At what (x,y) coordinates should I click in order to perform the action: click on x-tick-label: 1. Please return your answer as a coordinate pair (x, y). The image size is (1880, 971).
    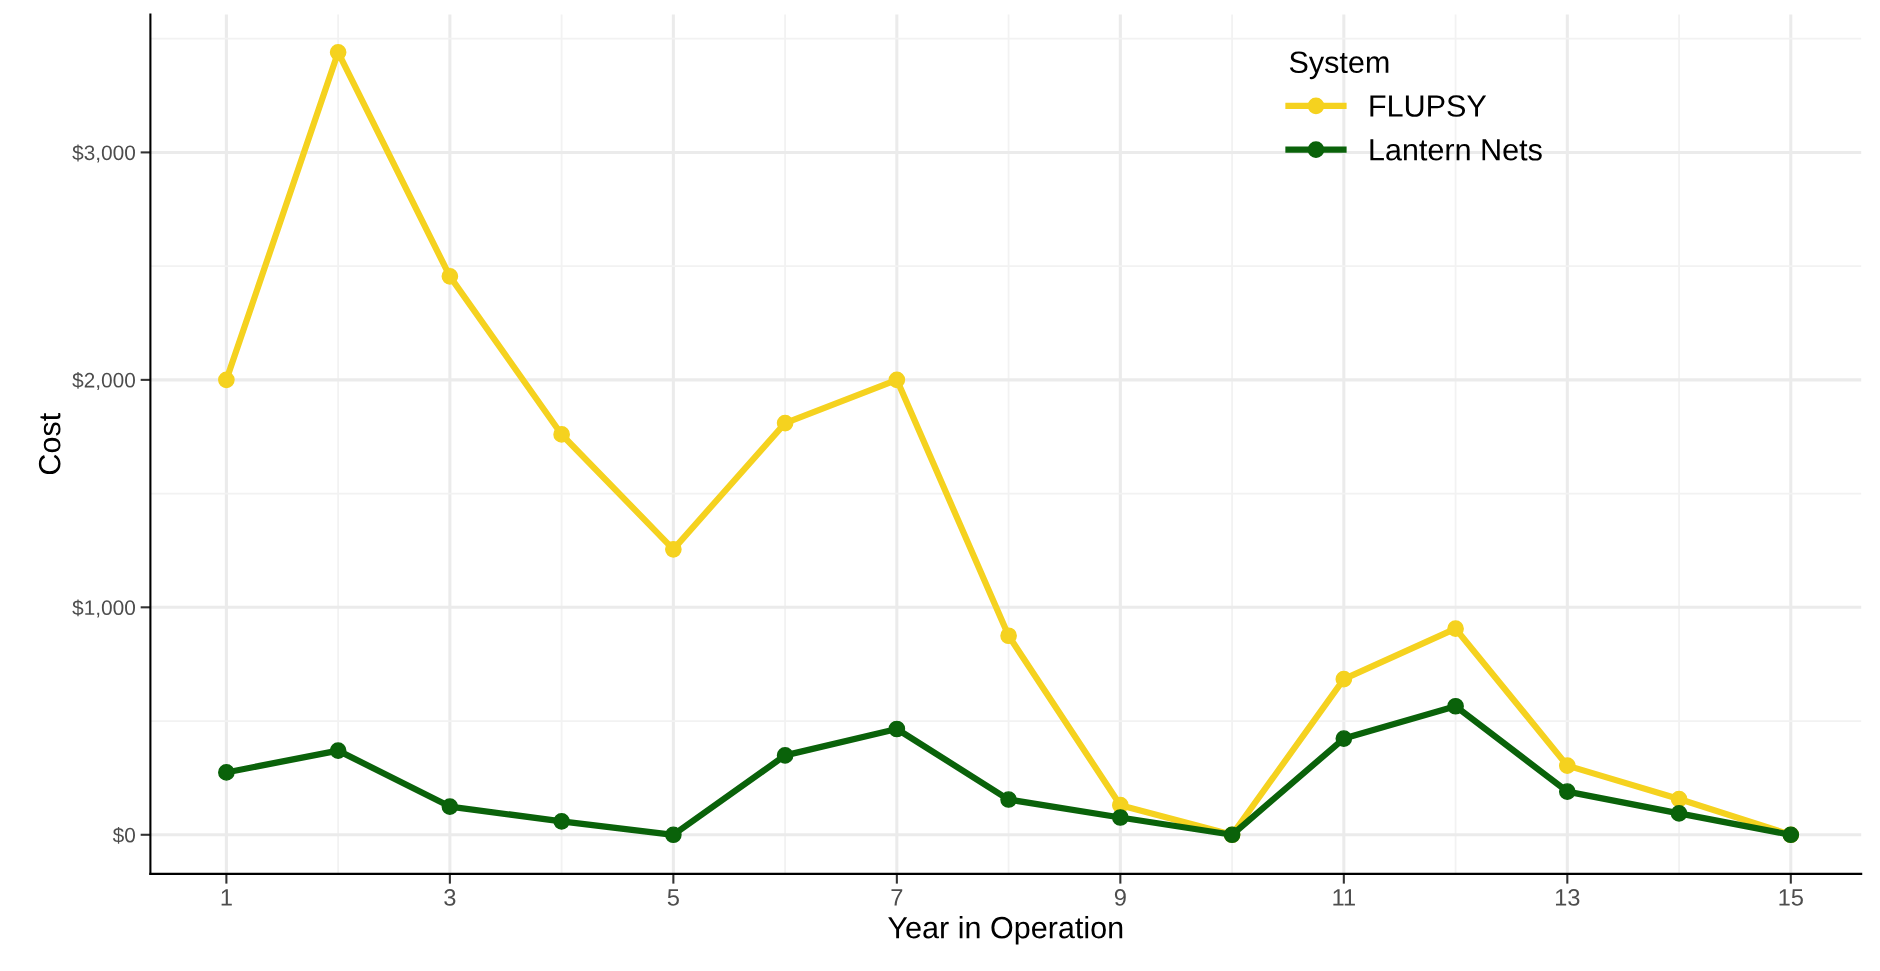
    Looking at the image, I should click on (226, 897).